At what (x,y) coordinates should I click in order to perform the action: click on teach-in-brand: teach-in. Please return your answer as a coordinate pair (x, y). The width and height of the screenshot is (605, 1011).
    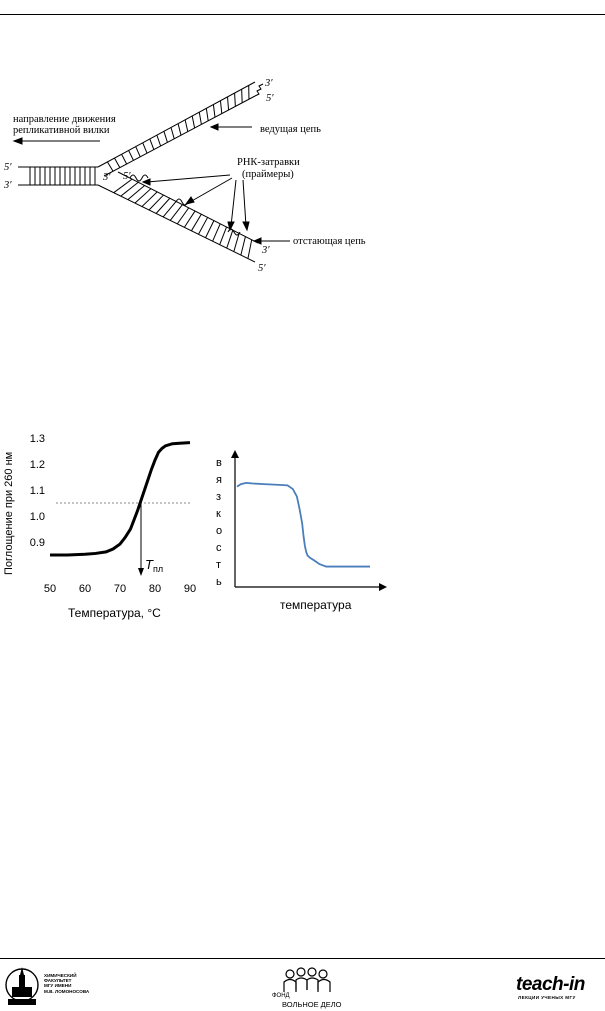
    Looking at the image, I should click on (550, 984).